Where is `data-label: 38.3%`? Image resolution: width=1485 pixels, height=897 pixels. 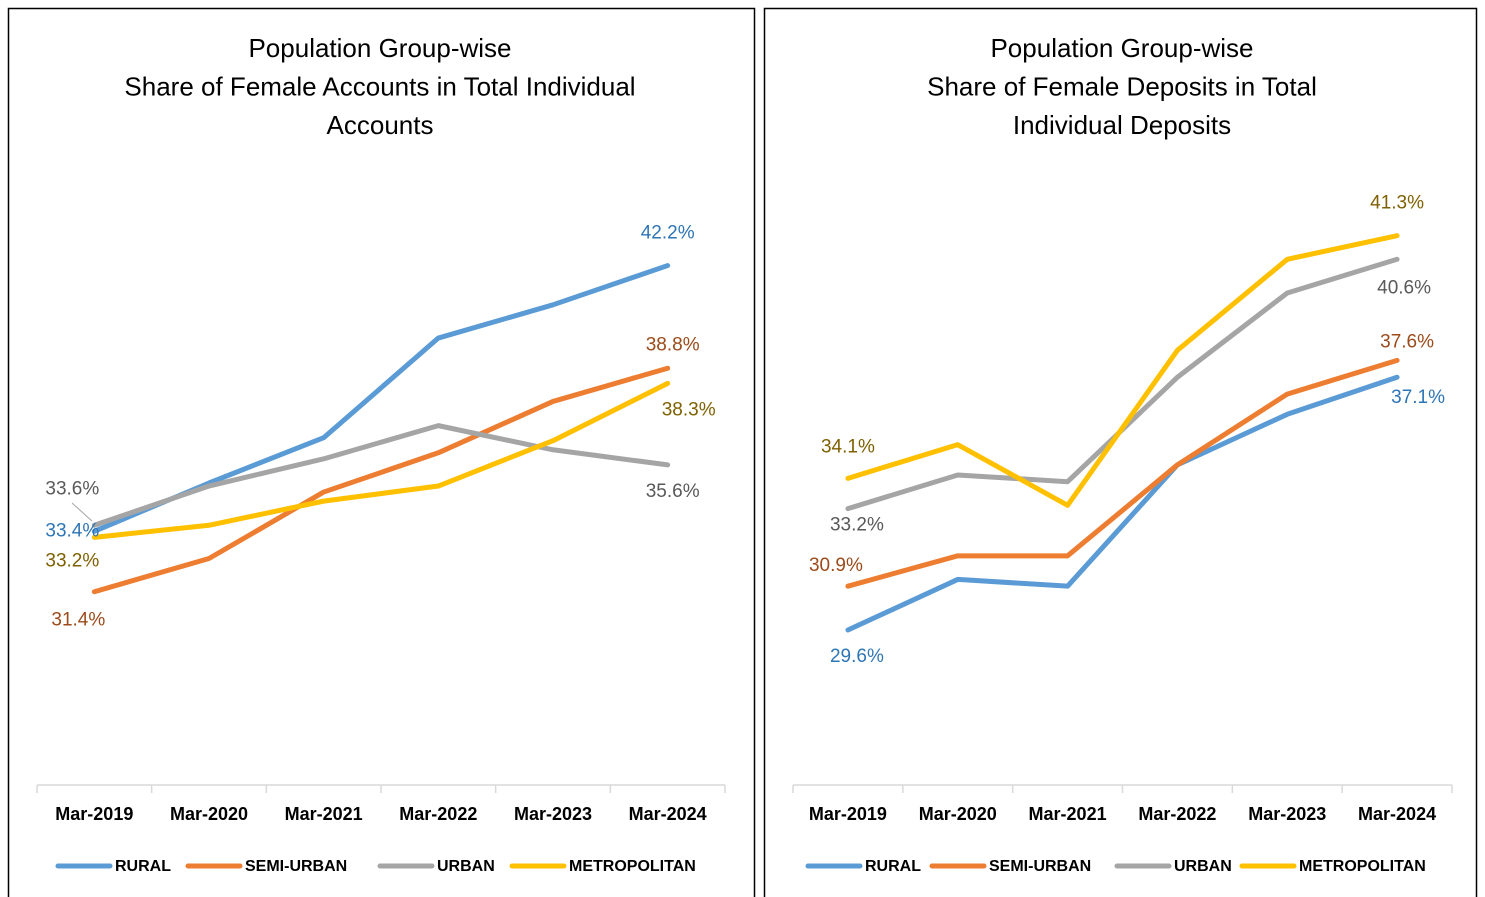 data-label: 38.3% is located at coordinates (689, 409).